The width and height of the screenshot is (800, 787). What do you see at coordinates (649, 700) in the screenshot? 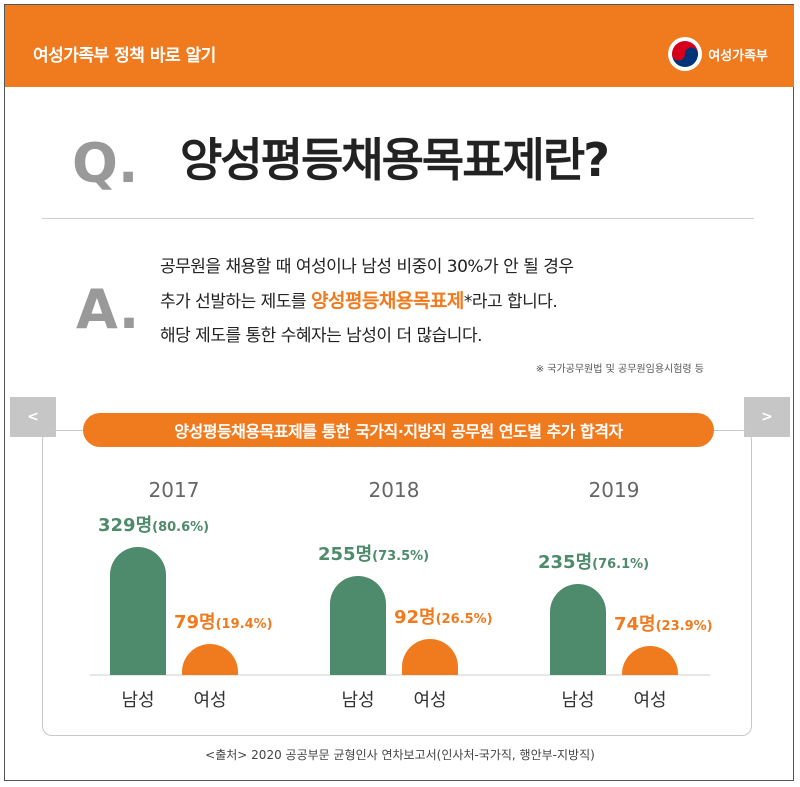
I see `female-category-label-2019: 여성` at bounding box center [649, 700].